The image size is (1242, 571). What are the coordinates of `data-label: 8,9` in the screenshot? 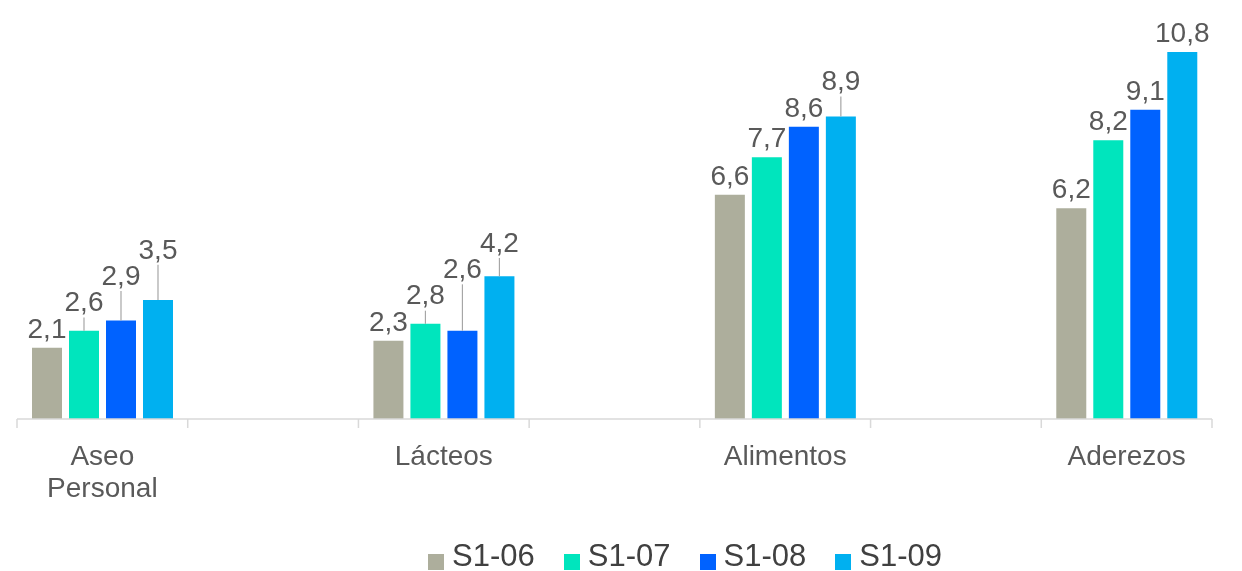 It's located at (841, 81).